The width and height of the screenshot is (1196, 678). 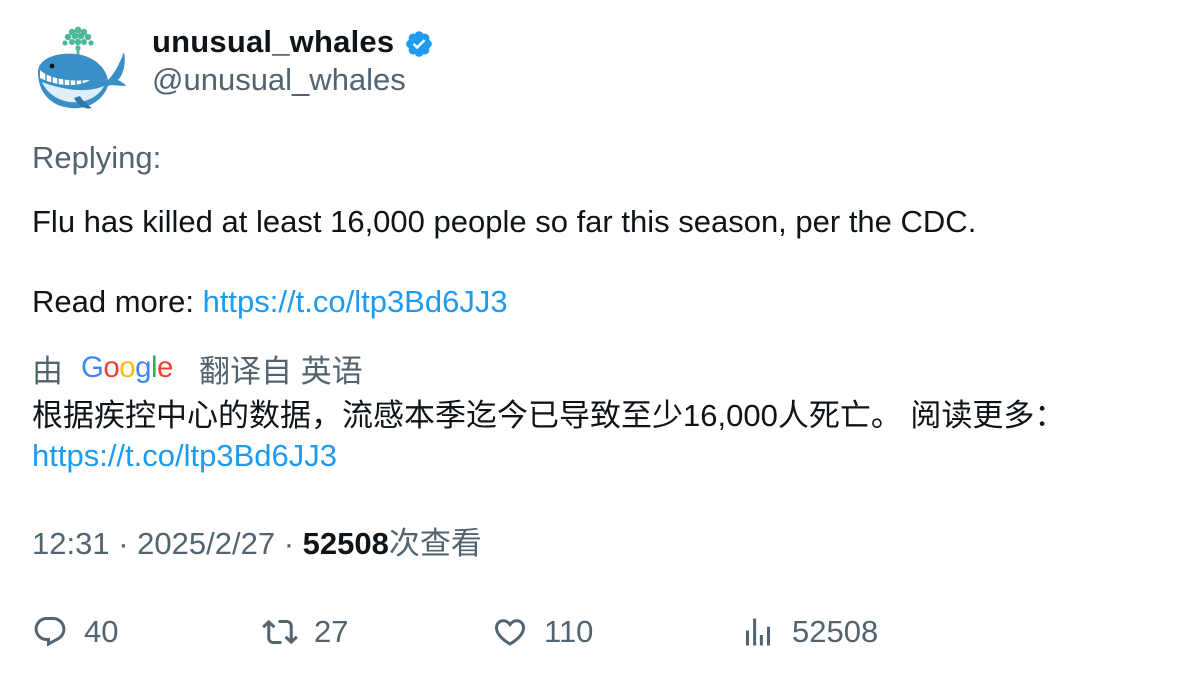 I want to click on retweet-count: 27, so click(x=331, y=631).